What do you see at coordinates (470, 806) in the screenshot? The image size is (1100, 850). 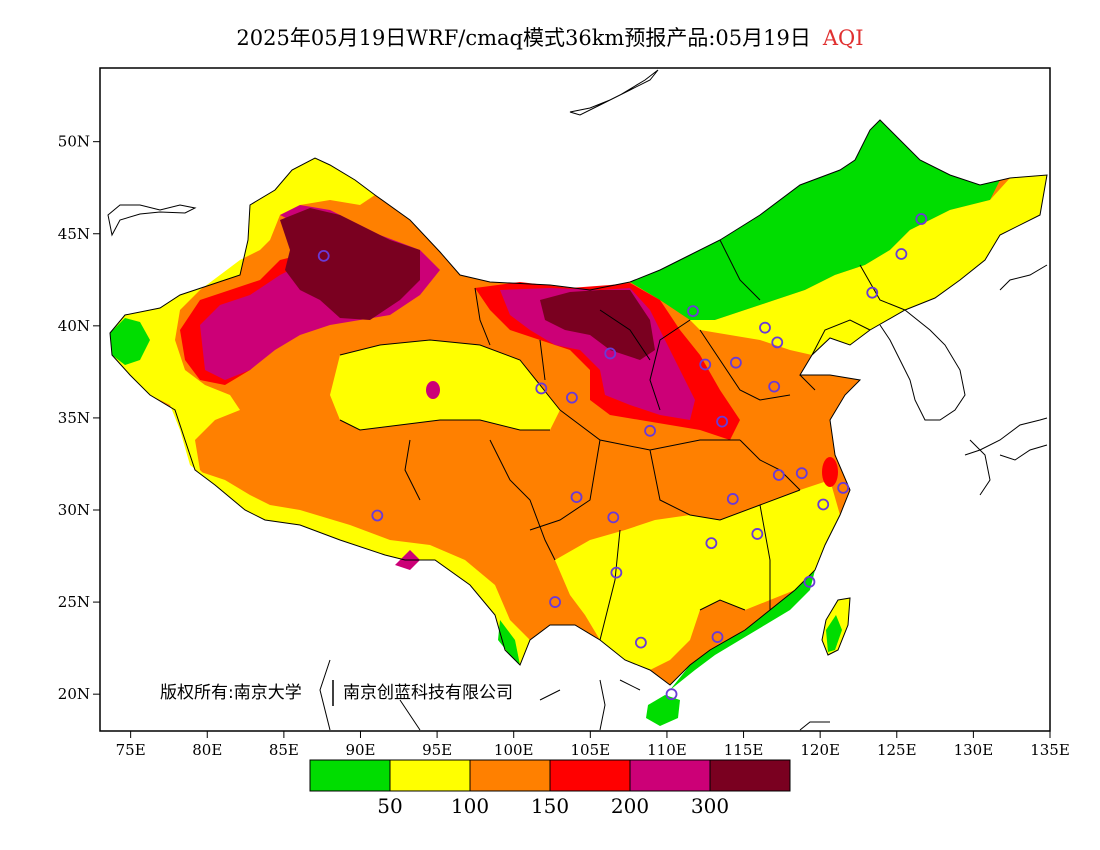 I see `colorbar-label: 100` at bounding box center [470, 806].